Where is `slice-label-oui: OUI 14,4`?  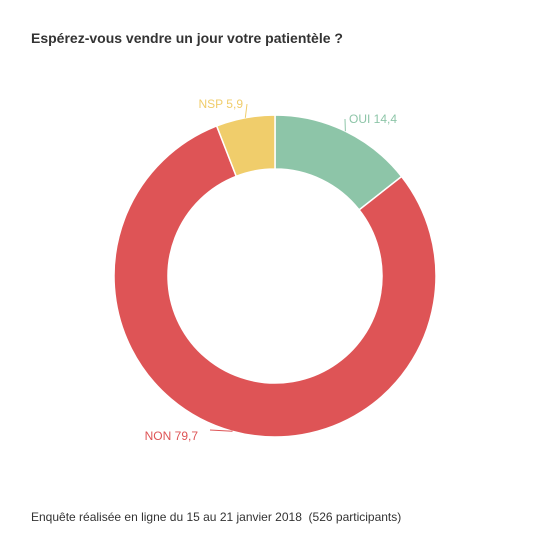 slice-label-oui: OUI 14,4 is located at coordinates (373, 119).